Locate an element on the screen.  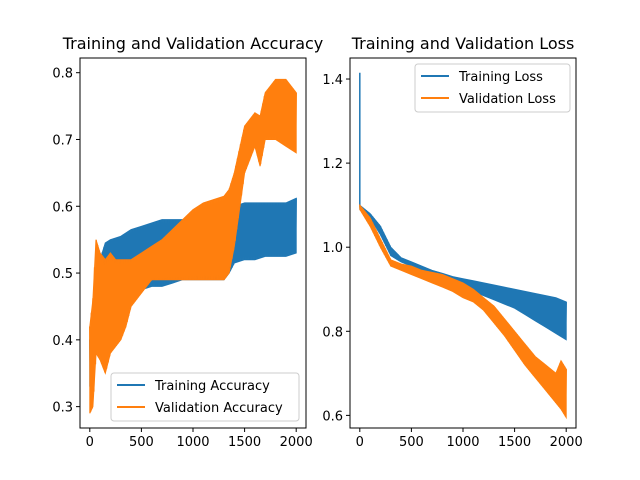
legend-label-training-loss: Training Loss is located at coordinates (500, 77).